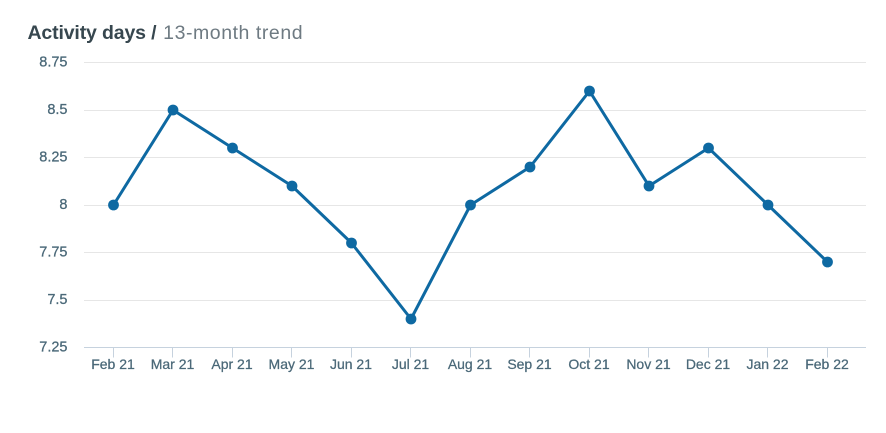  I want to click on svg-text: 8.5, so click(57, 110).